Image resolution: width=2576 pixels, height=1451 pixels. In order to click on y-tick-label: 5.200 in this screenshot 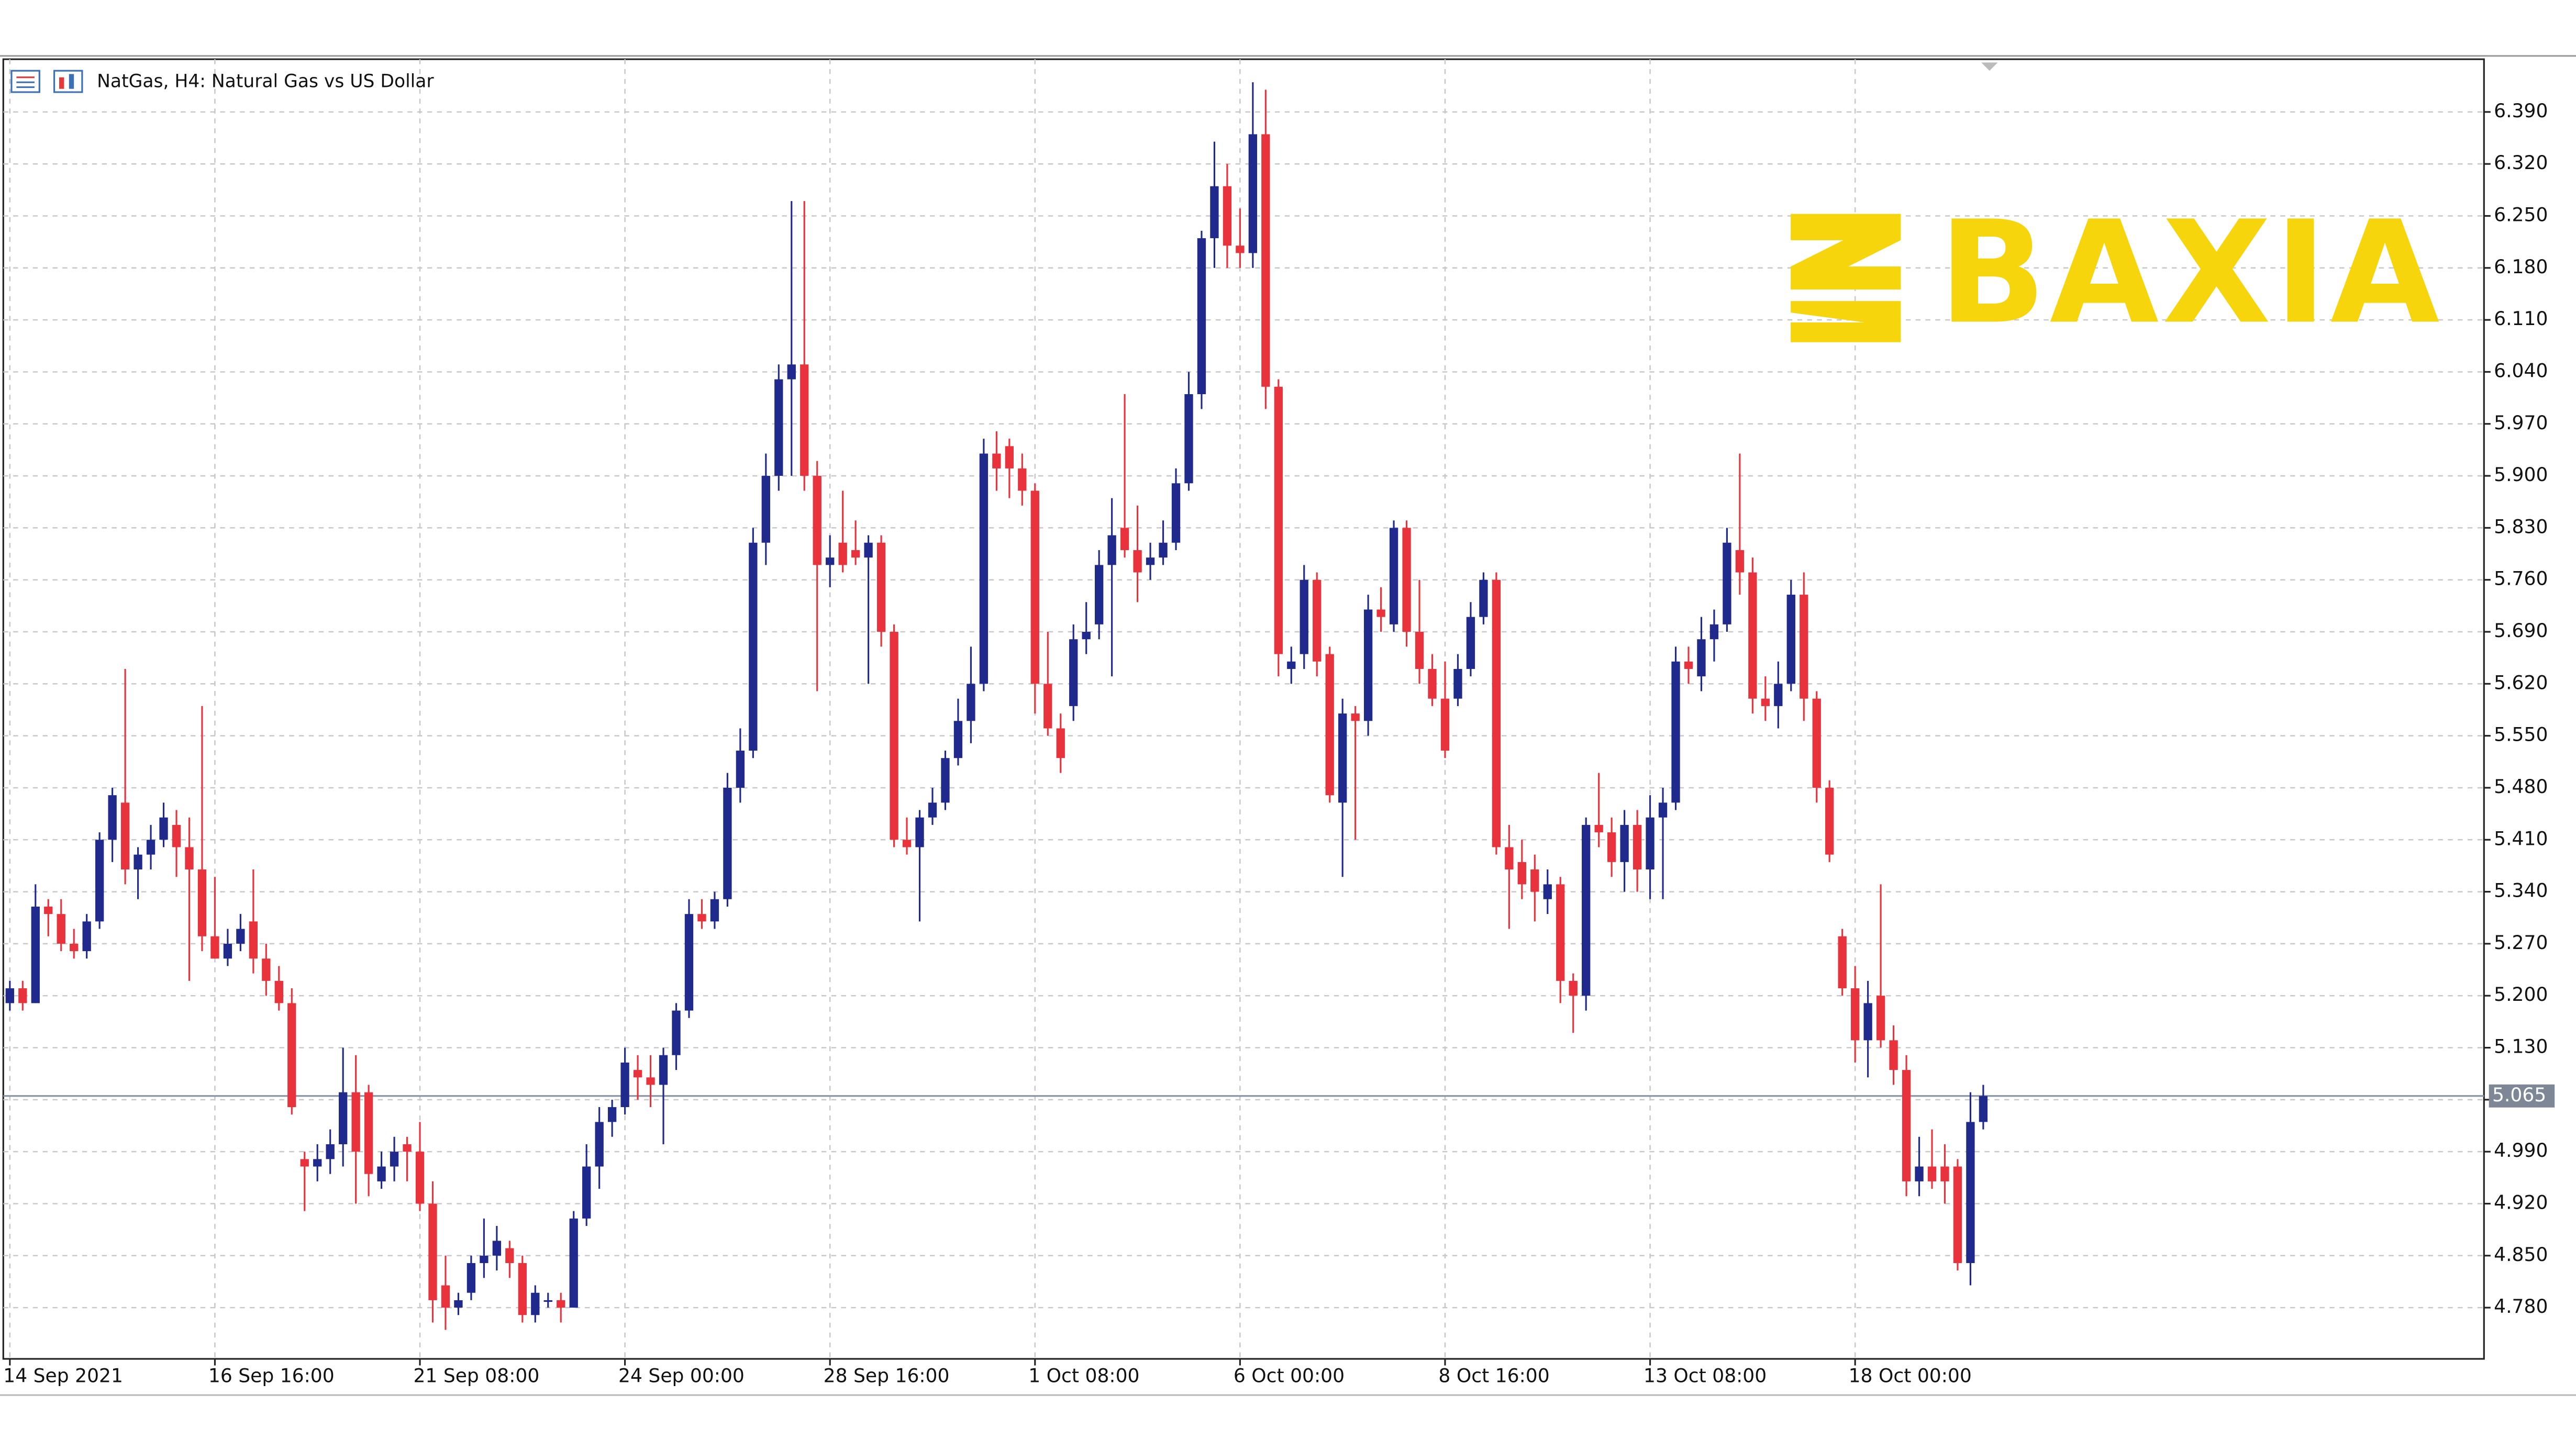, I will do `click(2521, 995)`.